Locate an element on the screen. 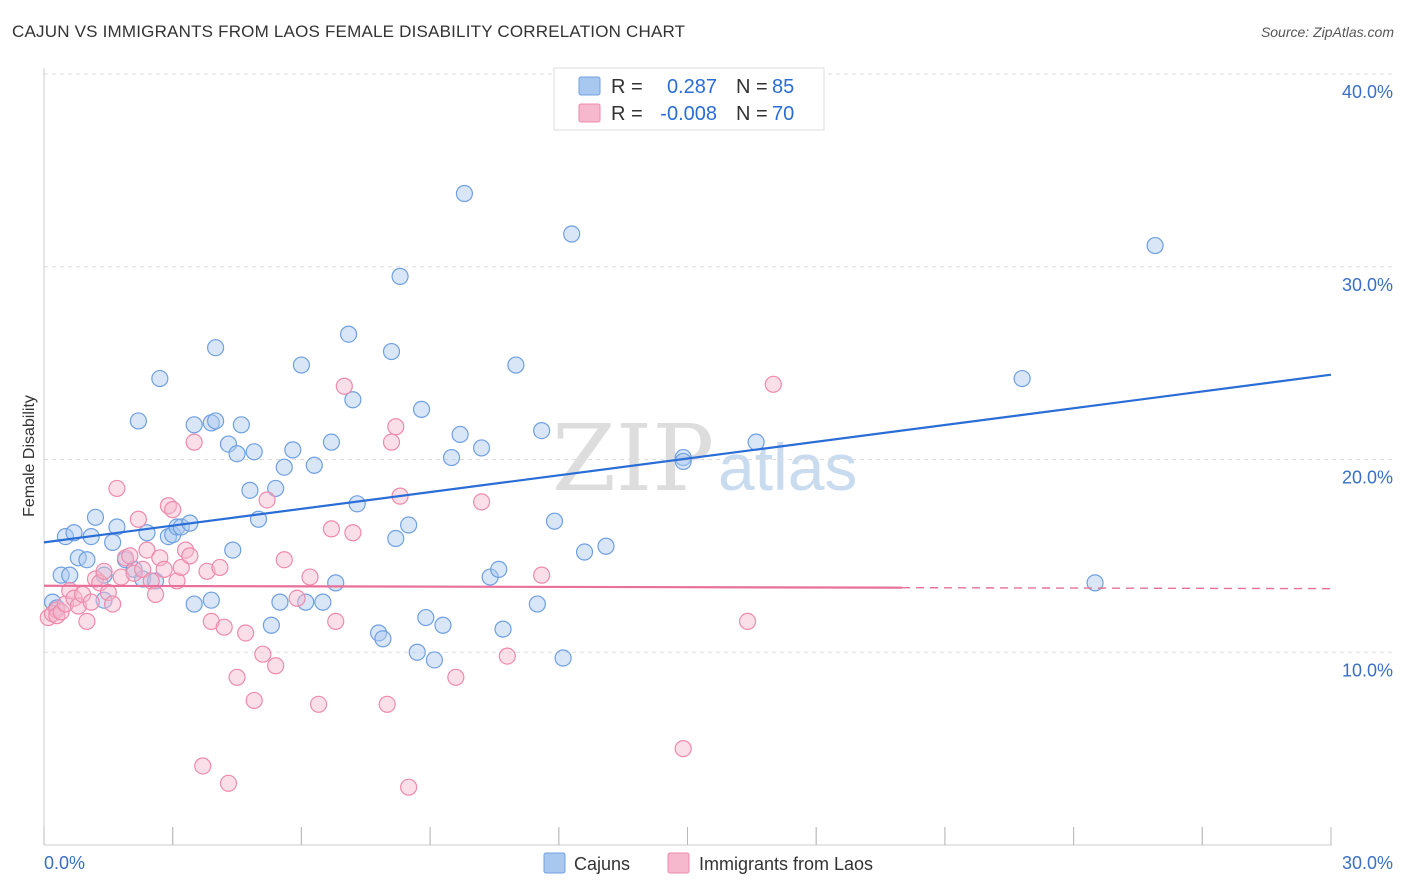  y-tick-label: 10.0% is located at coordinates (1367, 670).